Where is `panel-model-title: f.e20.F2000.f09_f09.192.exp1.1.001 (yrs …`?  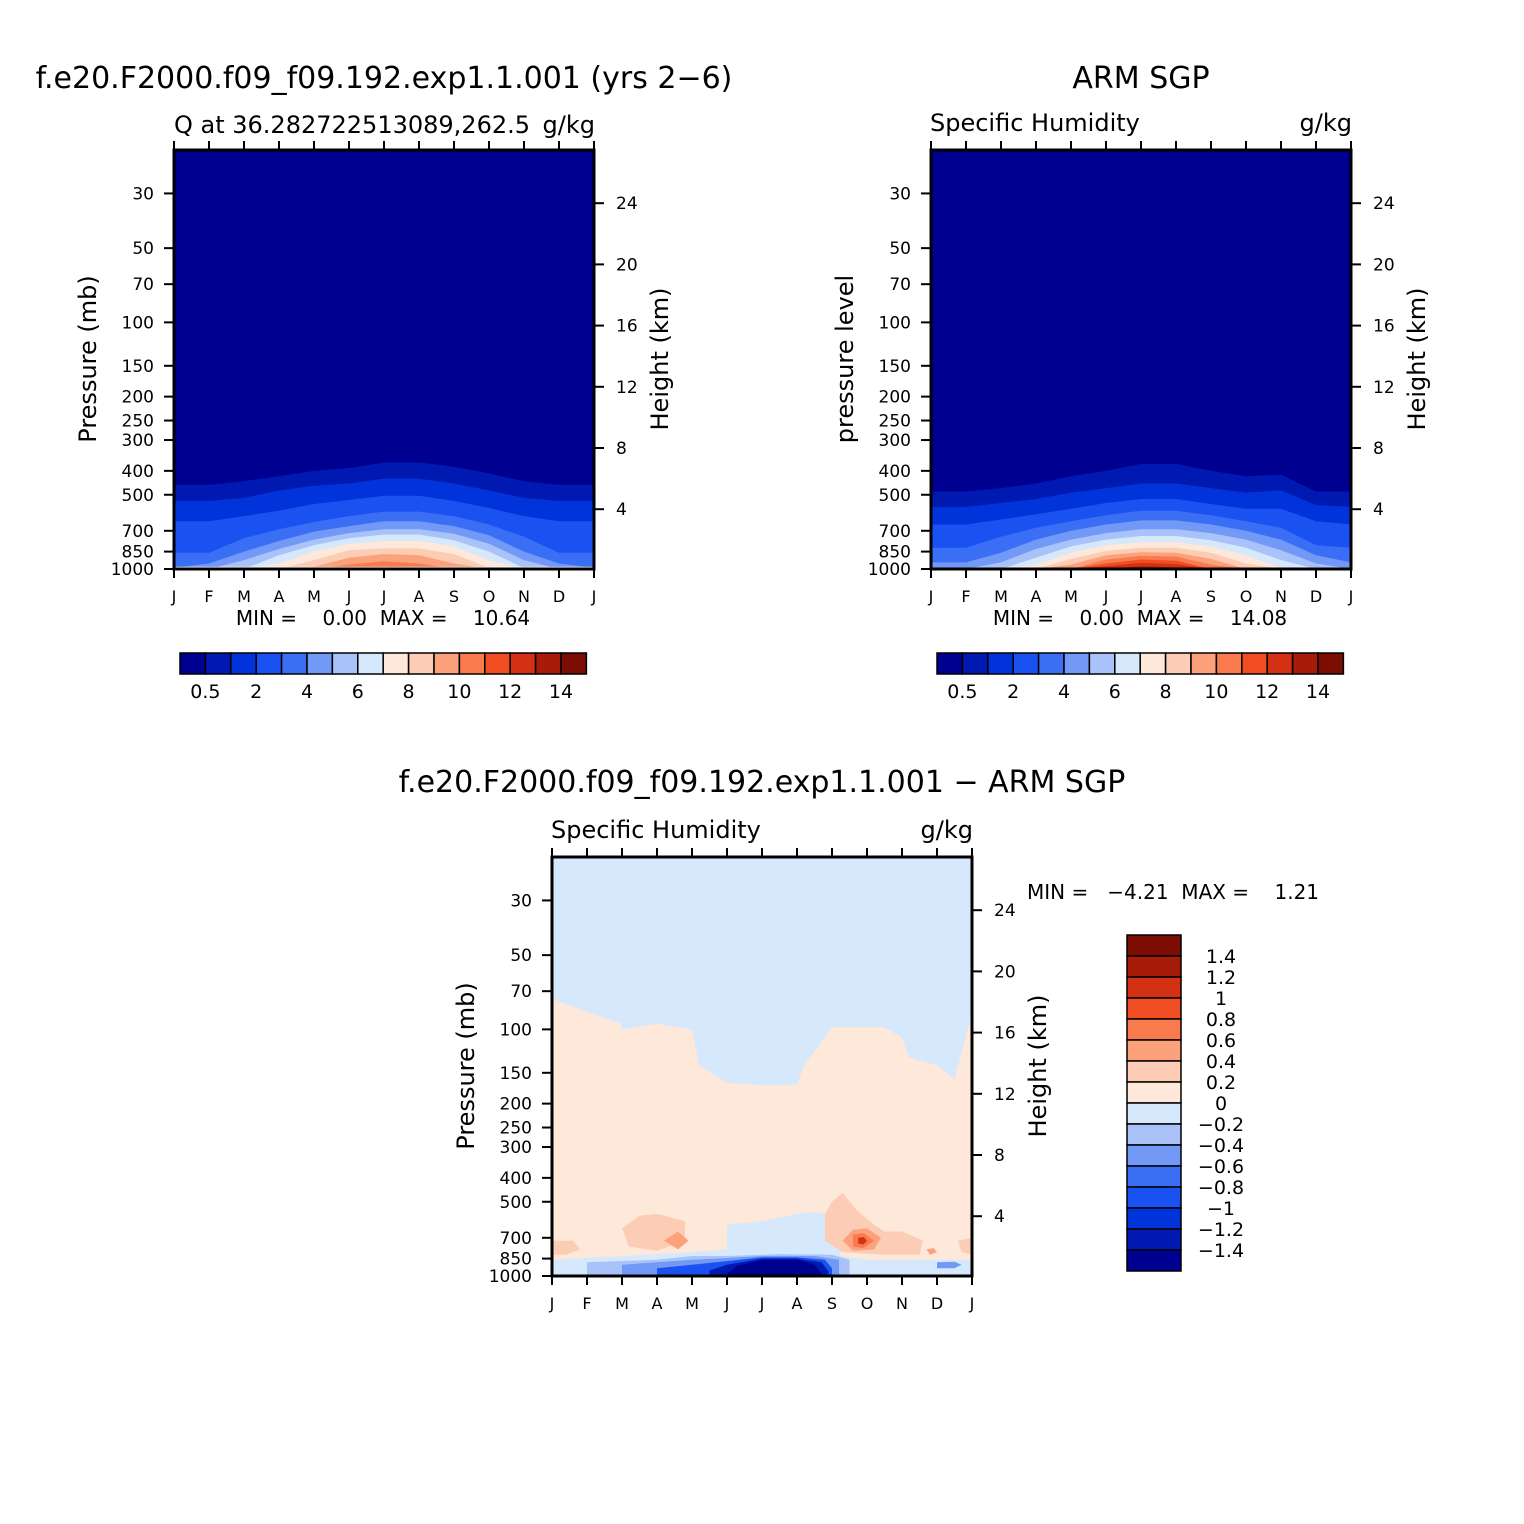
panel-model-title: f.e20.F2000.f09_f09.192.exp1.1.001 (yrs … is located at coordinates (384, 78).